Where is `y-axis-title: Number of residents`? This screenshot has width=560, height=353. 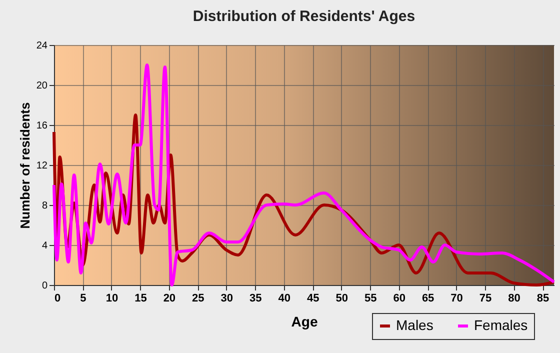 y-axis-title: Number of residents is located at coordinates (24, 165).